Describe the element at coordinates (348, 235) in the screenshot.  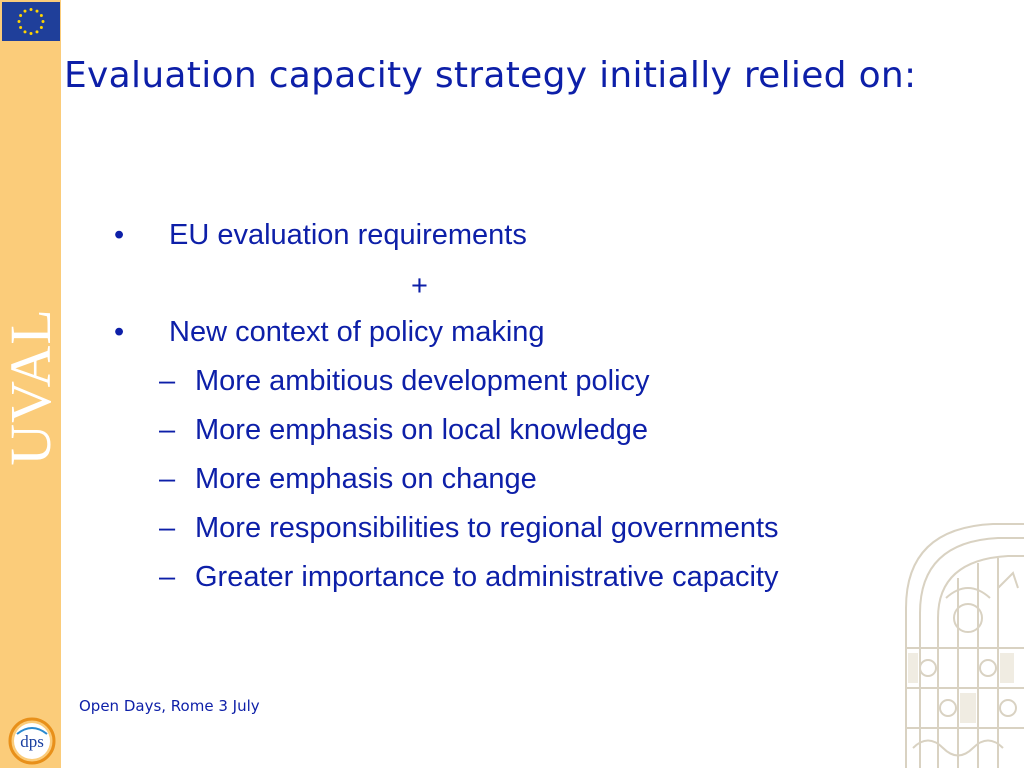
I see `bullet-item-eu-requirements: EU evaluation requirements` at that location.